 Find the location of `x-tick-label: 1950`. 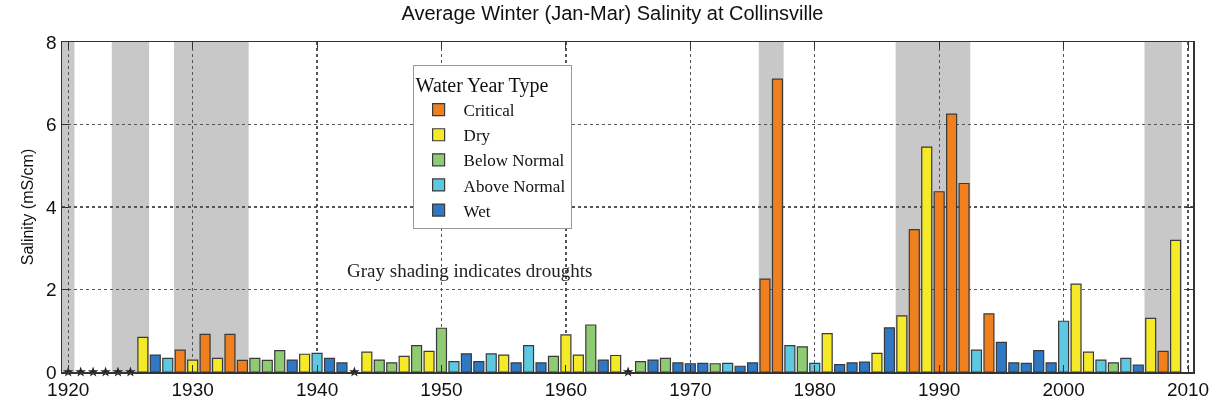

x-tick-label: 1950 is located at coordinates (441, 390).